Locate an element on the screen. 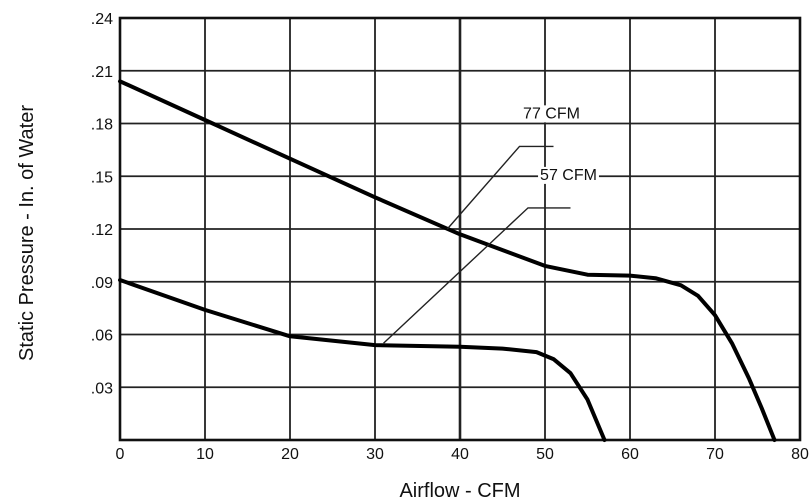  x-tick-label: 20 is located at coordinates (290, 454).